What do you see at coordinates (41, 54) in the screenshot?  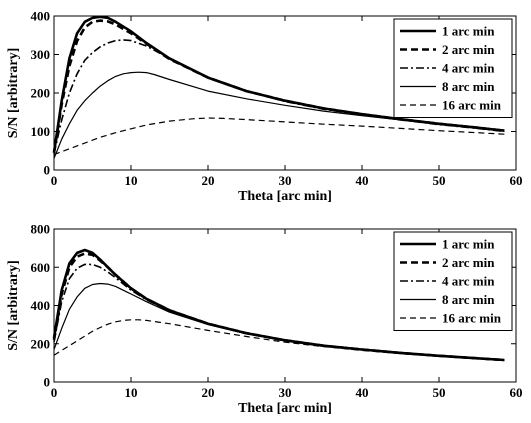 I see `y-tick-label: 300` at bounding box center [41, 54].